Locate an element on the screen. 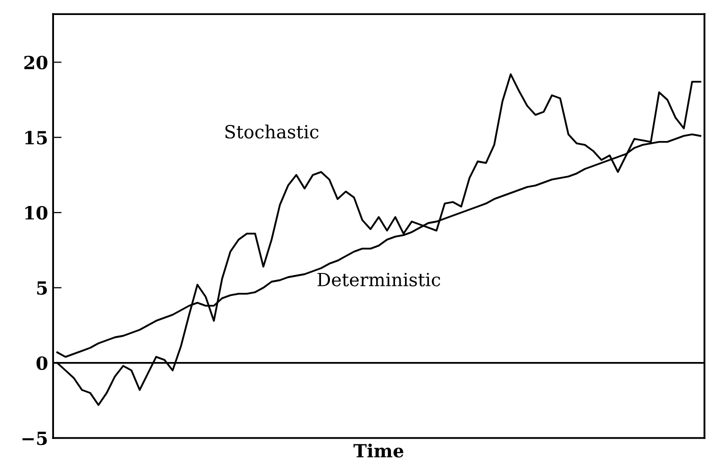 The image size is (708, 471). series-label: Stochastic is located at coordinates (271, 131).